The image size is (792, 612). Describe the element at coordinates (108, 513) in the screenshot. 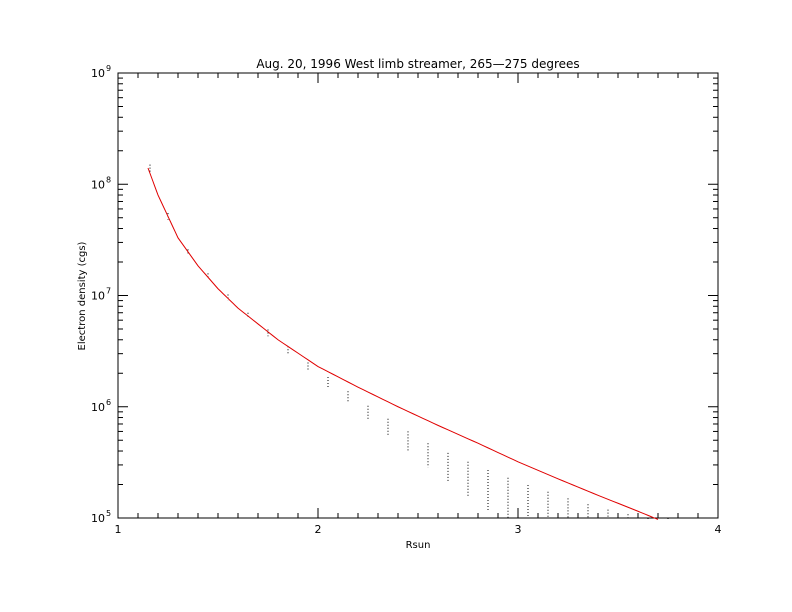

I see `y-tick-exponent: 5` at that location.